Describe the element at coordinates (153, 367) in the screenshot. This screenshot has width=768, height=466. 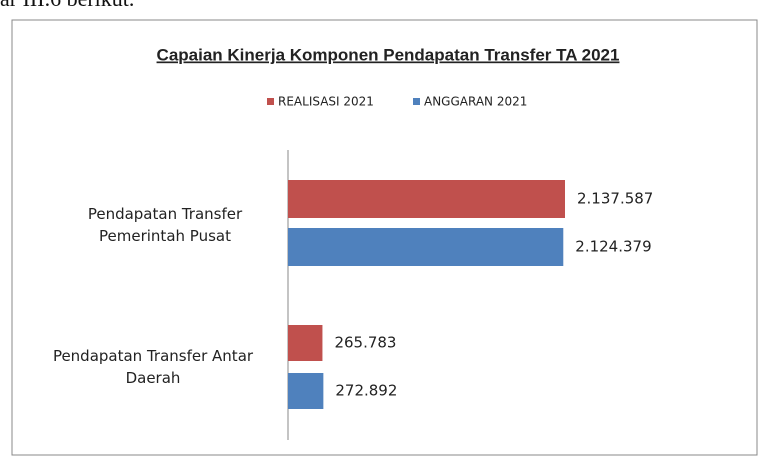
I see `category-label: Pendapatan Transfer Antar Daerah` at that location.